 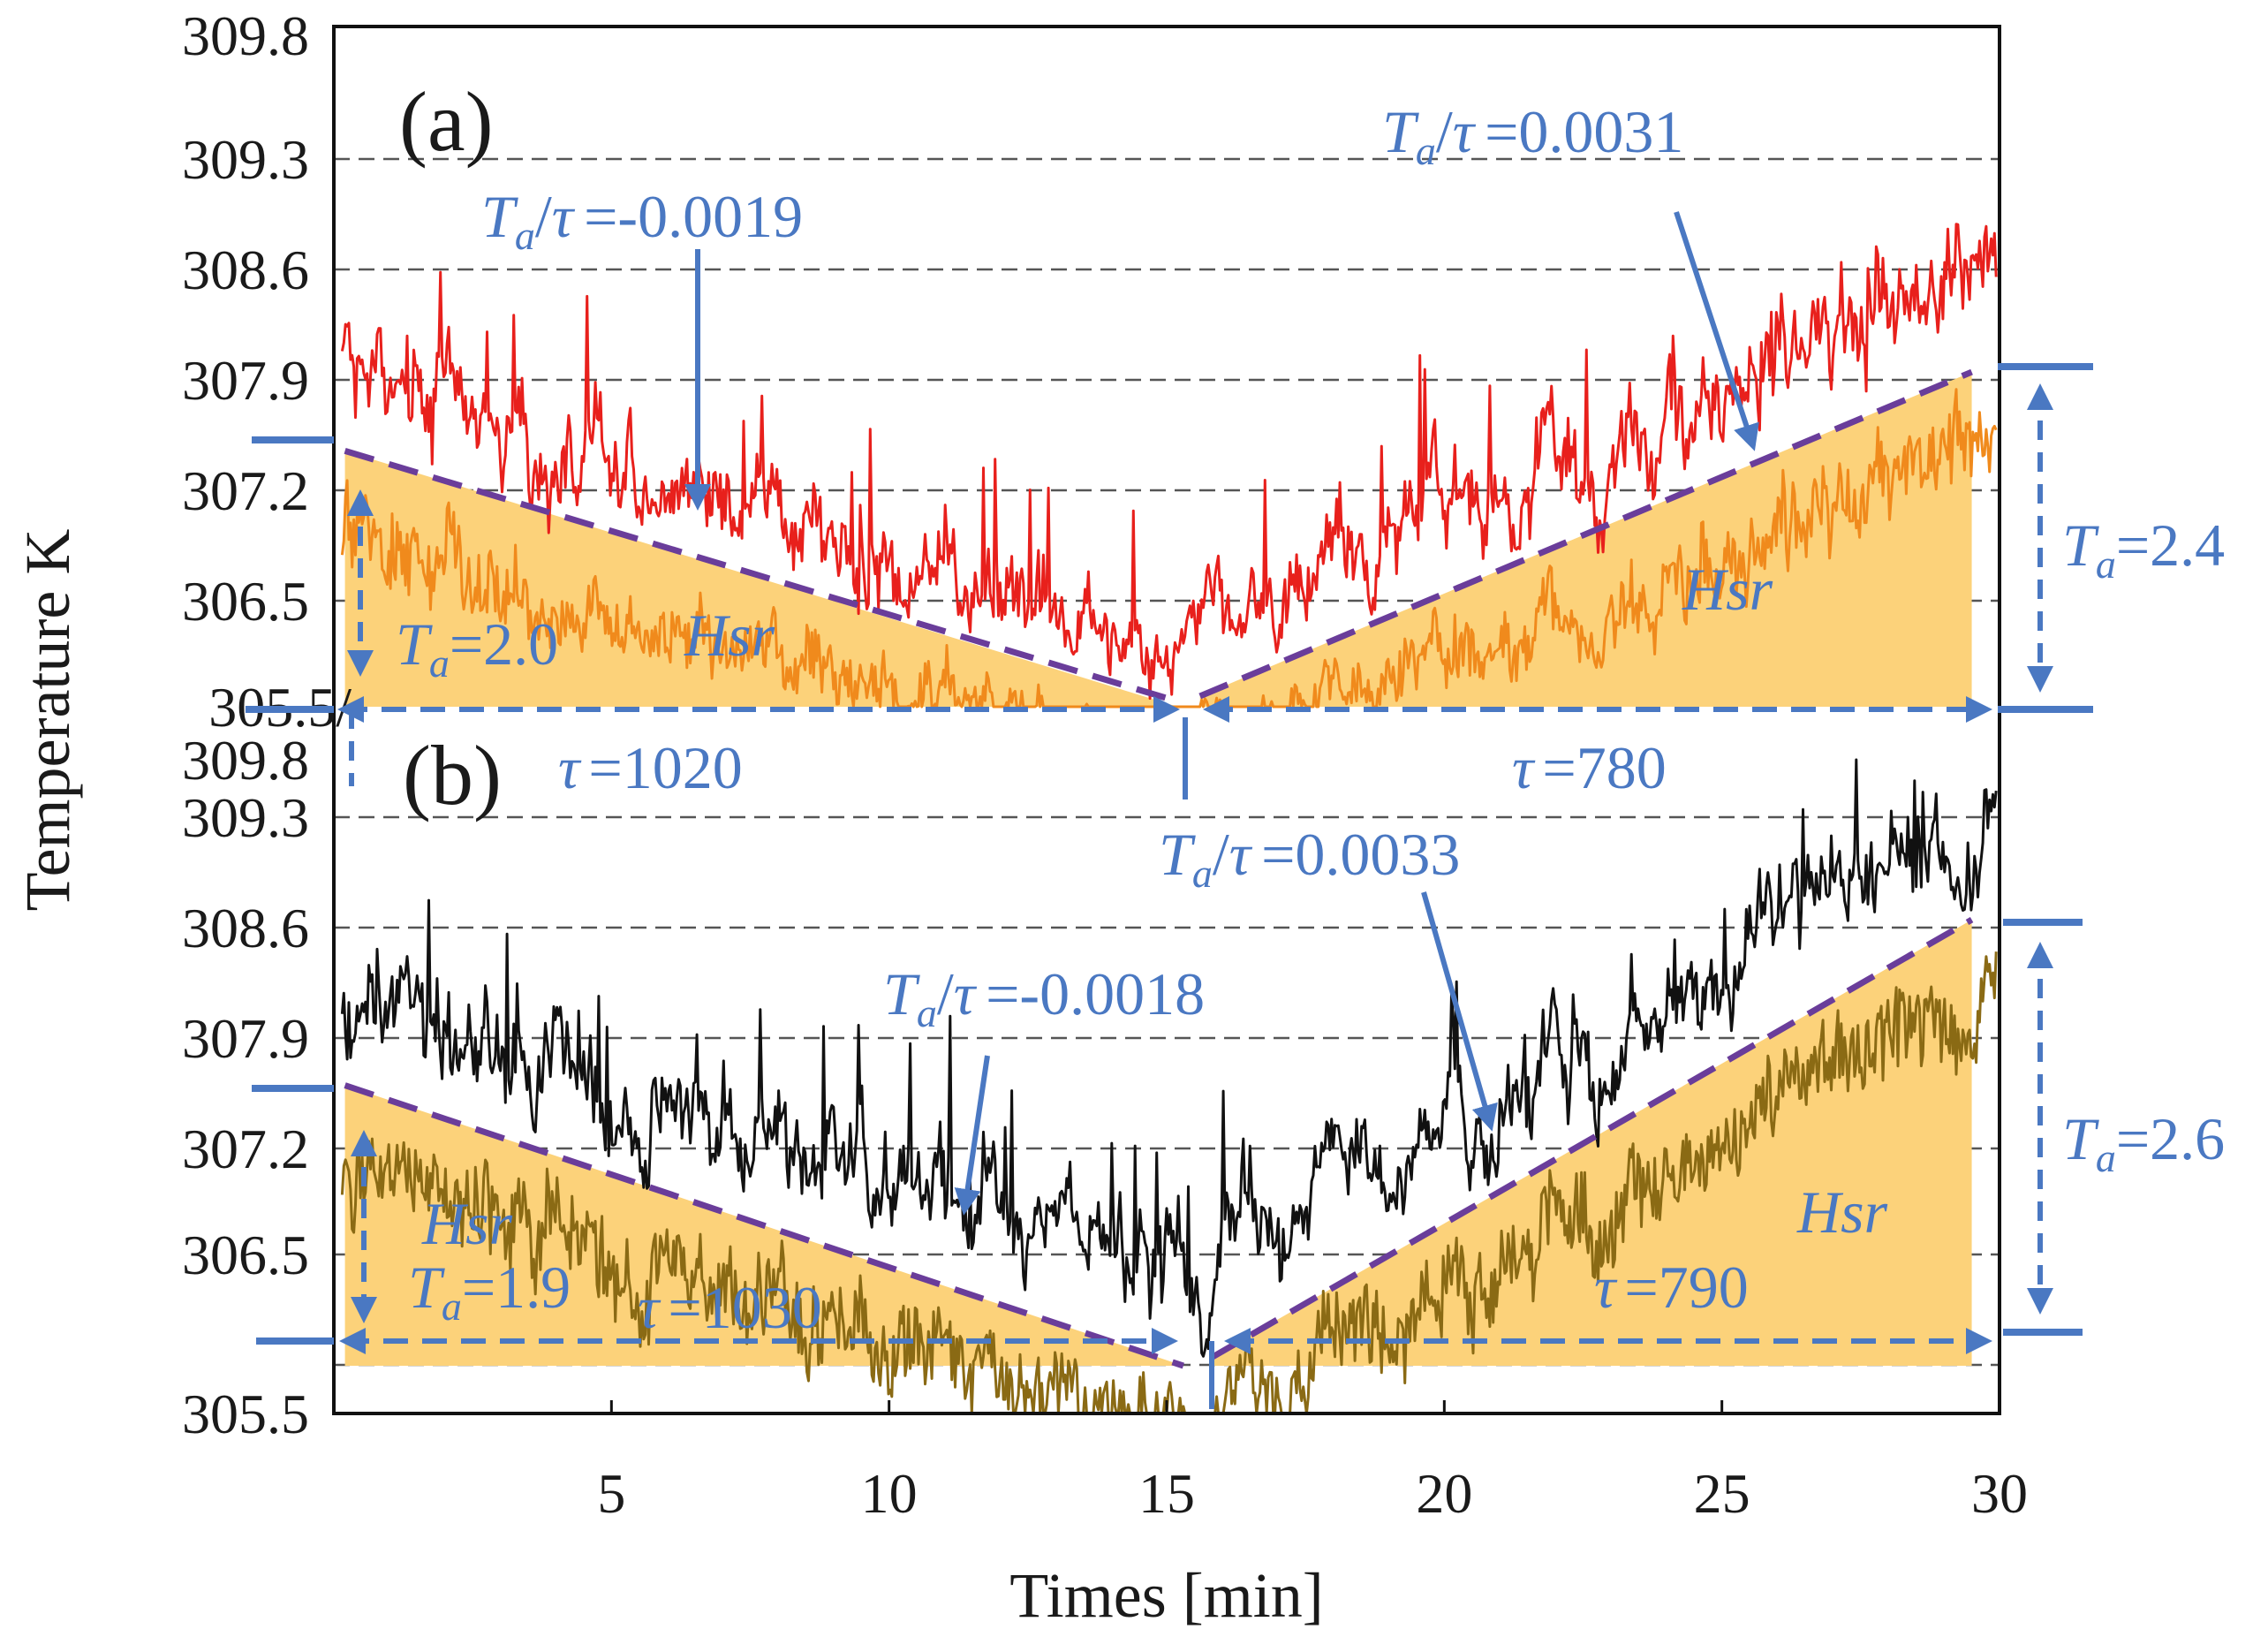 I want to click on slope-label-b-right: Ta/τ =0.0033, so click(x=1310, y=858).